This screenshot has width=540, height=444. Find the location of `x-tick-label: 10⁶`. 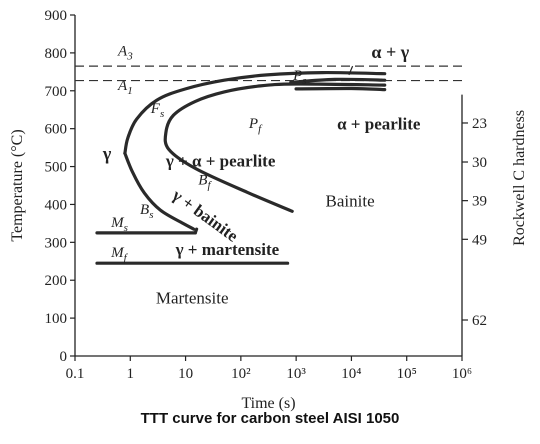

x-tick-label: 10⁶ is located at coordinates (462, 374).